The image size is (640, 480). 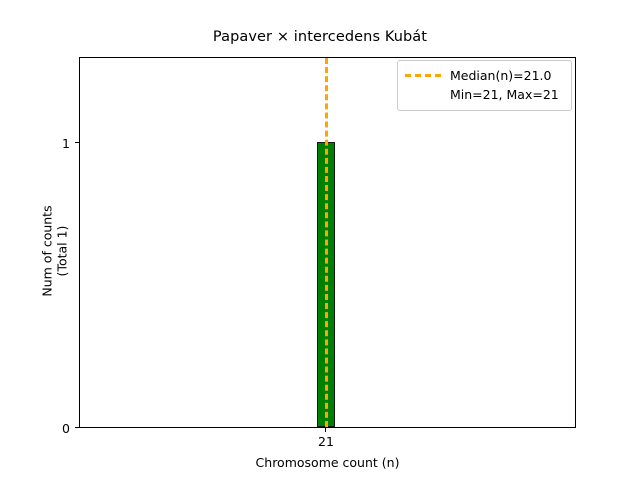 What do you see at coordinates (326, 441) in the screenshot?
I see `x-tick-label-21: 21` at bounding box center [326, 441].